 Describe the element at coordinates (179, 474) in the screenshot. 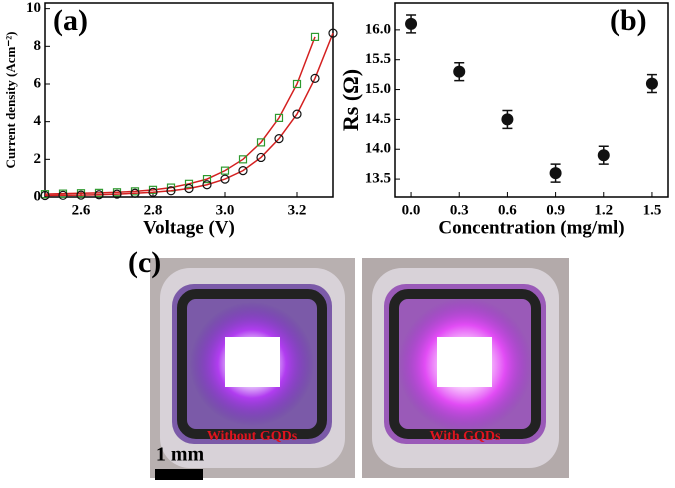

I see `scale-bar` at that location.